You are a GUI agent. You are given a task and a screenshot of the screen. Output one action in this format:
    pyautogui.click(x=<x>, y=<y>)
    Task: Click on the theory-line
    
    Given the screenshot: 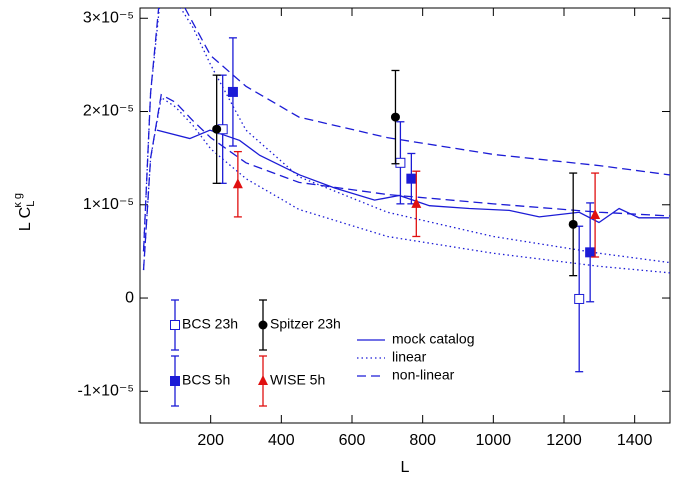 What is the action you would take?
    pyautogui.click(x=412, y=176)
    